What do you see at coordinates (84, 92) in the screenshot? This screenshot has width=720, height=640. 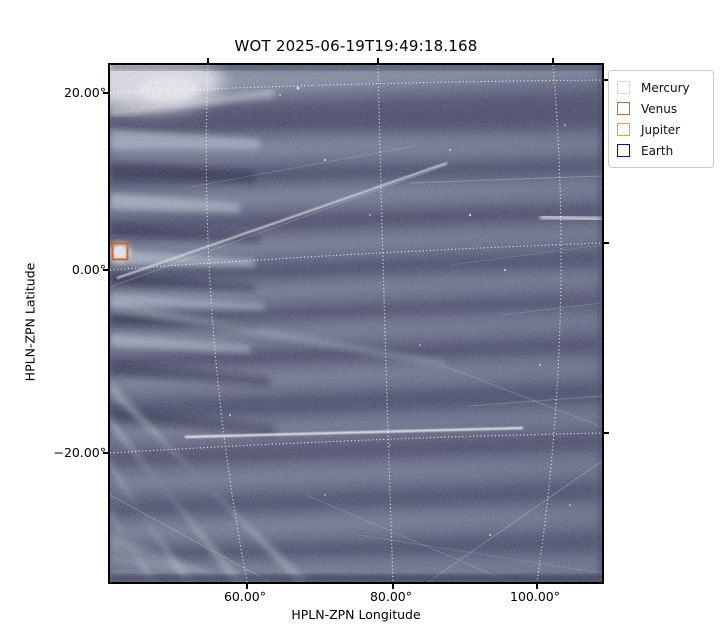 I see `y-tick-label-20: 20.00°` at bounding box center [84, 92].